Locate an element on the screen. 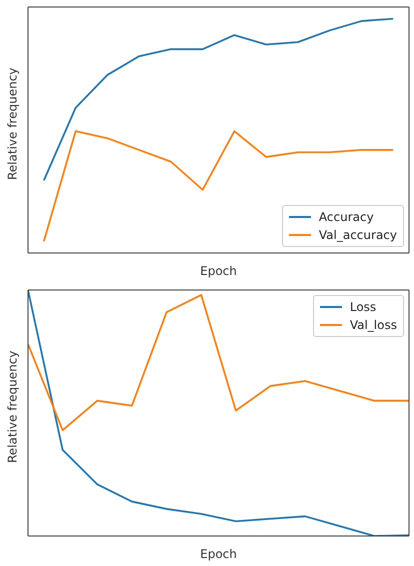 The width and height of the screenshot is (414, 566). legend-label: Val_loss is located at coordinates (373, 325).